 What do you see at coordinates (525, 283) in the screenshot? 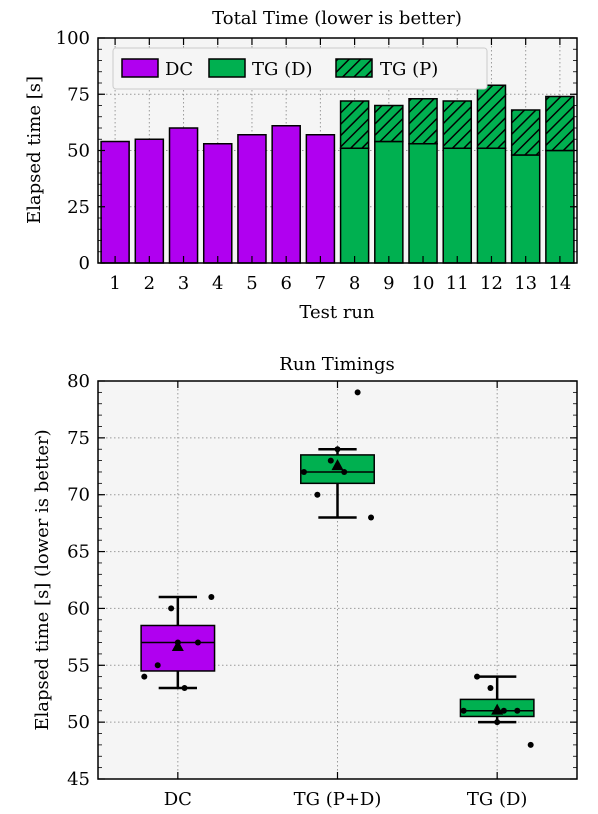
I see `x-tick-label: 13` at bounding box center [525, 283].